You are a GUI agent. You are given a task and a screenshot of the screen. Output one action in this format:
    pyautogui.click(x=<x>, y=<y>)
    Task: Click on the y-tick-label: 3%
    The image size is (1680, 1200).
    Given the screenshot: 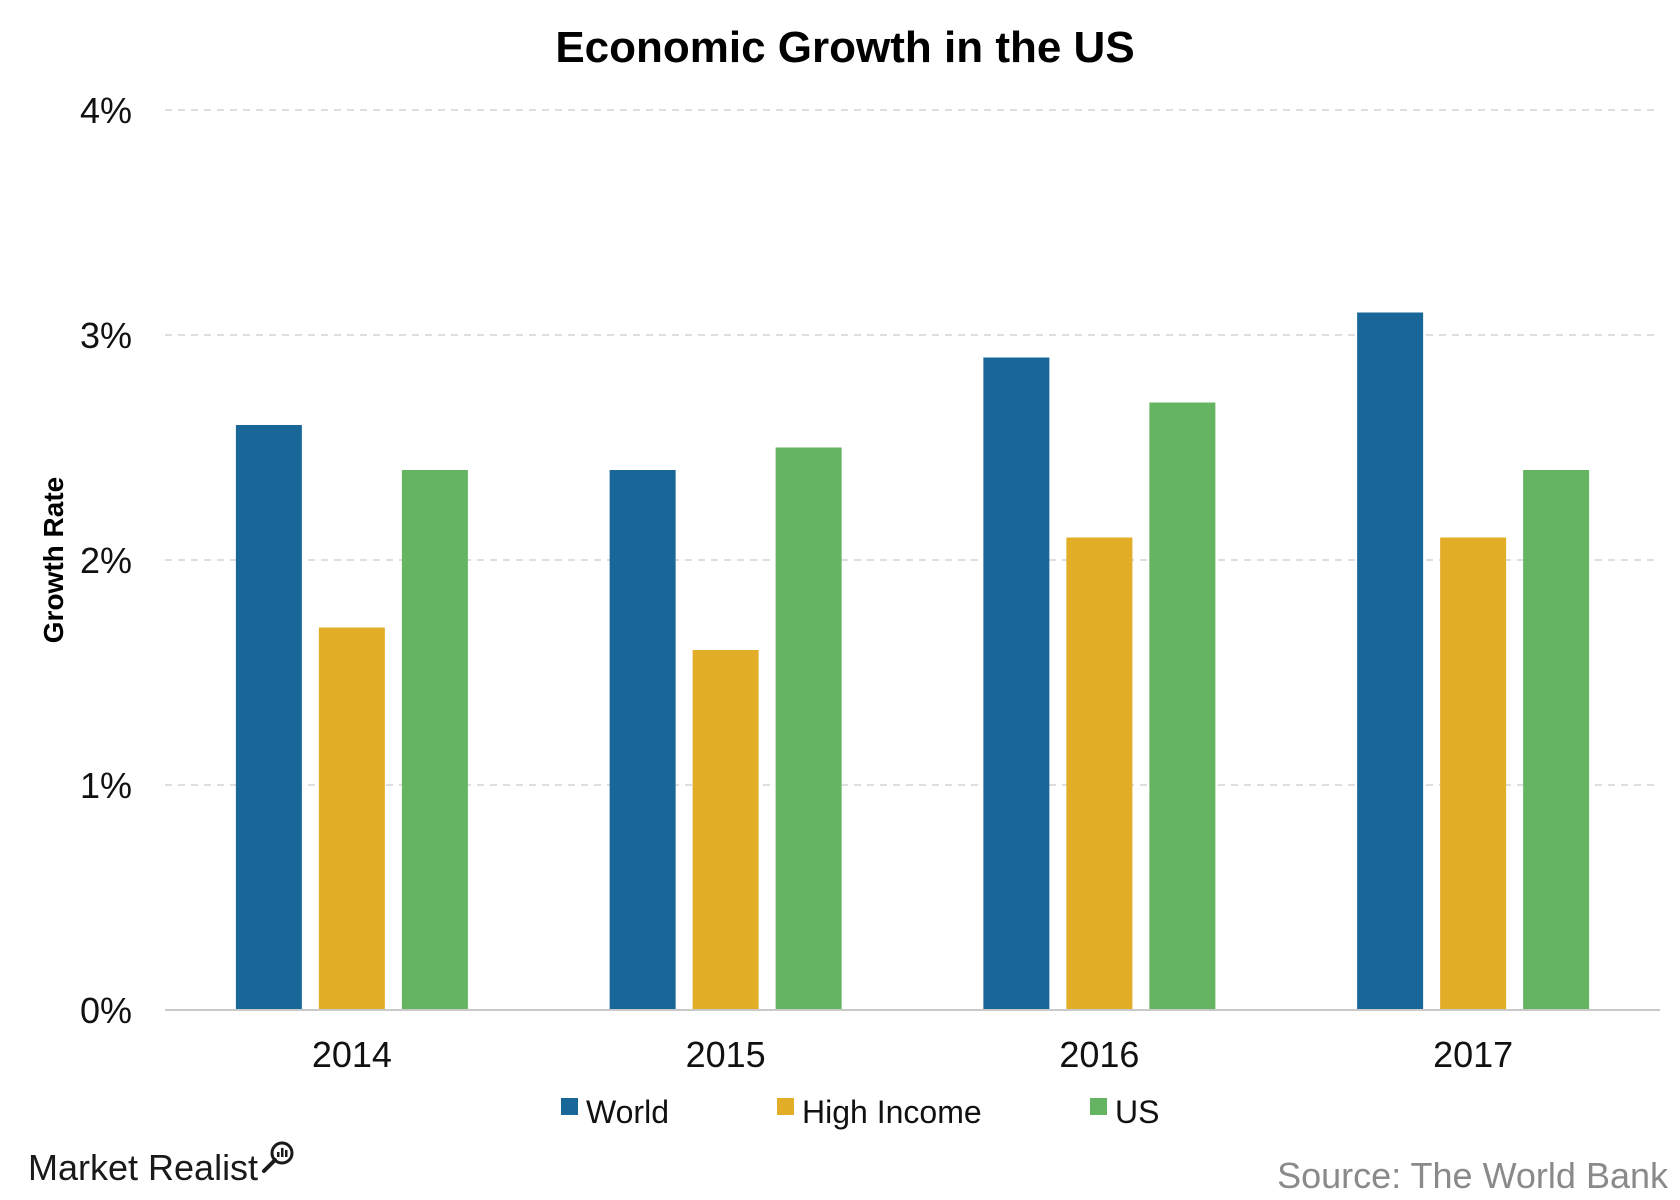 What is the action you would take?
    pyautogui.click(x=106, y=335)
    